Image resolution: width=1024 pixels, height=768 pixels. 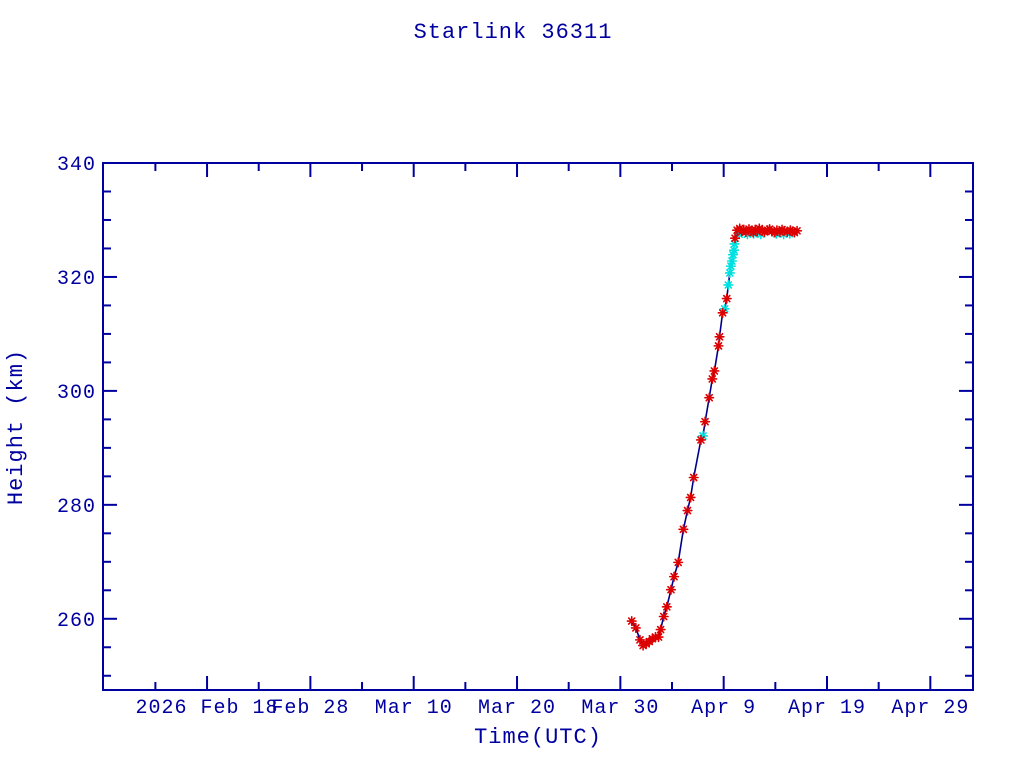 What do you see at coordinates (723, 708) in the screenshot?
I see `x-tick-label: Apr 9` at bounding box center [723, 708].